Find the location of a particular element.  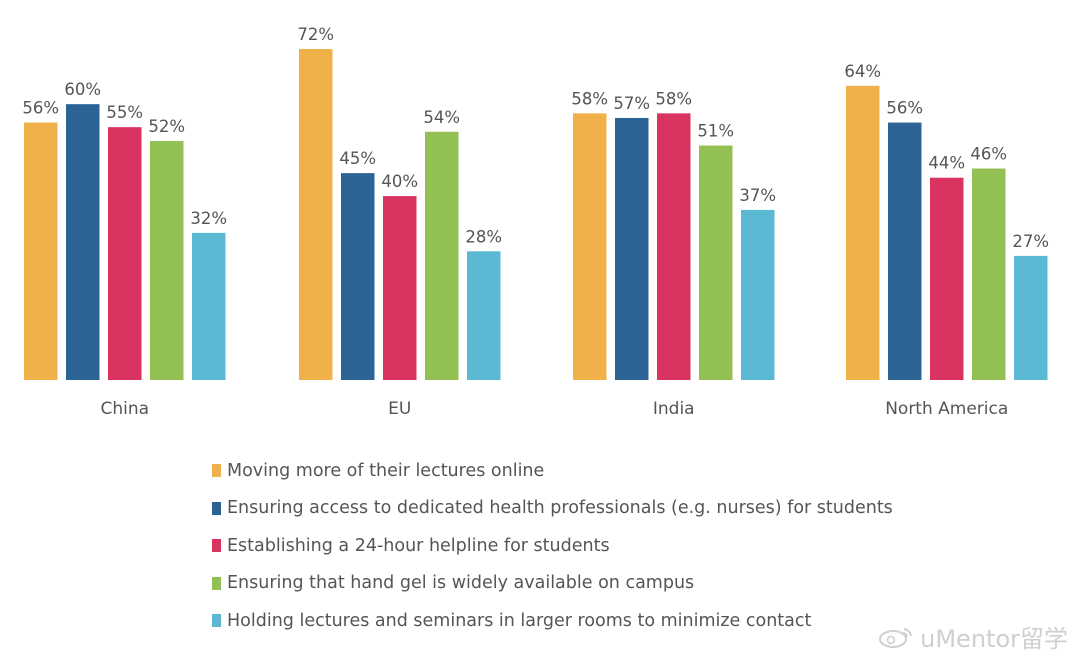

data-label: 27% is located at coordinates (1030, 241).